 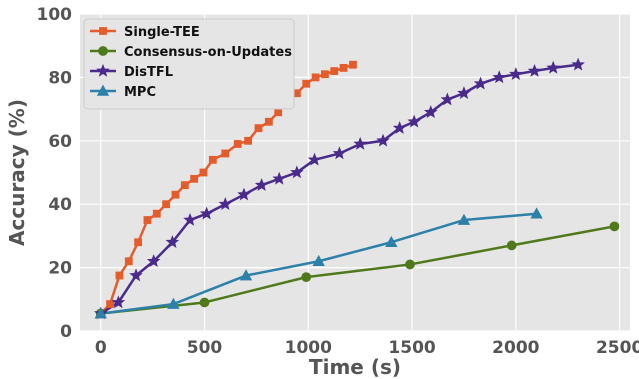 I want to click on legend-label: MPC, so click(x=140, y=92).